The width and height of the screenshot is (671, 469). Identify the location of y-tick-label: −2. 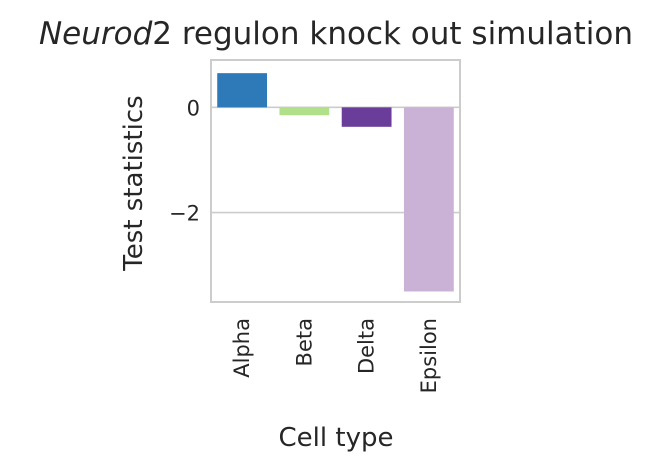
(184, 214).